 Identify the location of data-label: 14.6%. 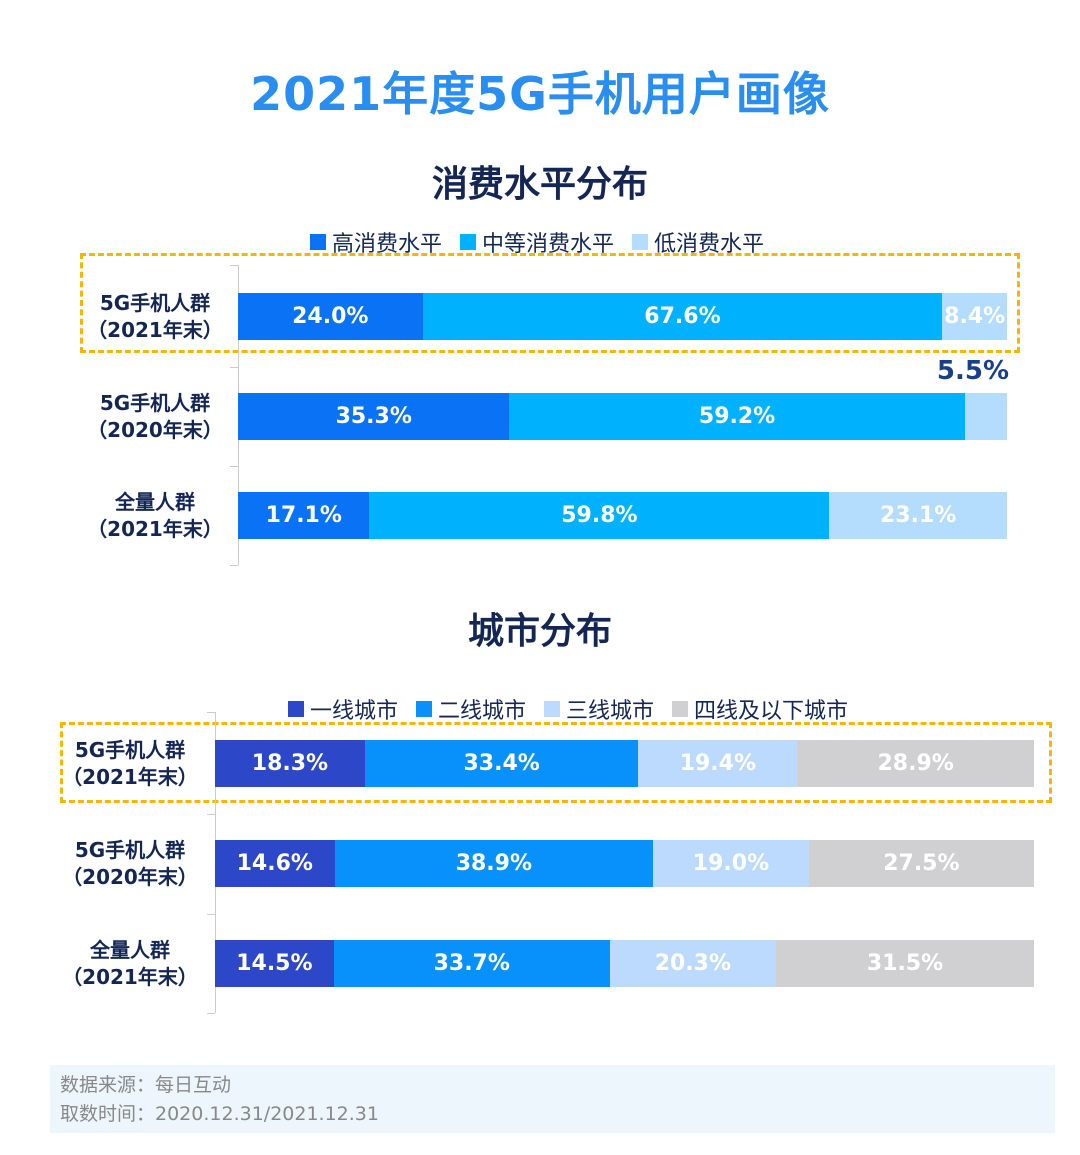
(274, 863).